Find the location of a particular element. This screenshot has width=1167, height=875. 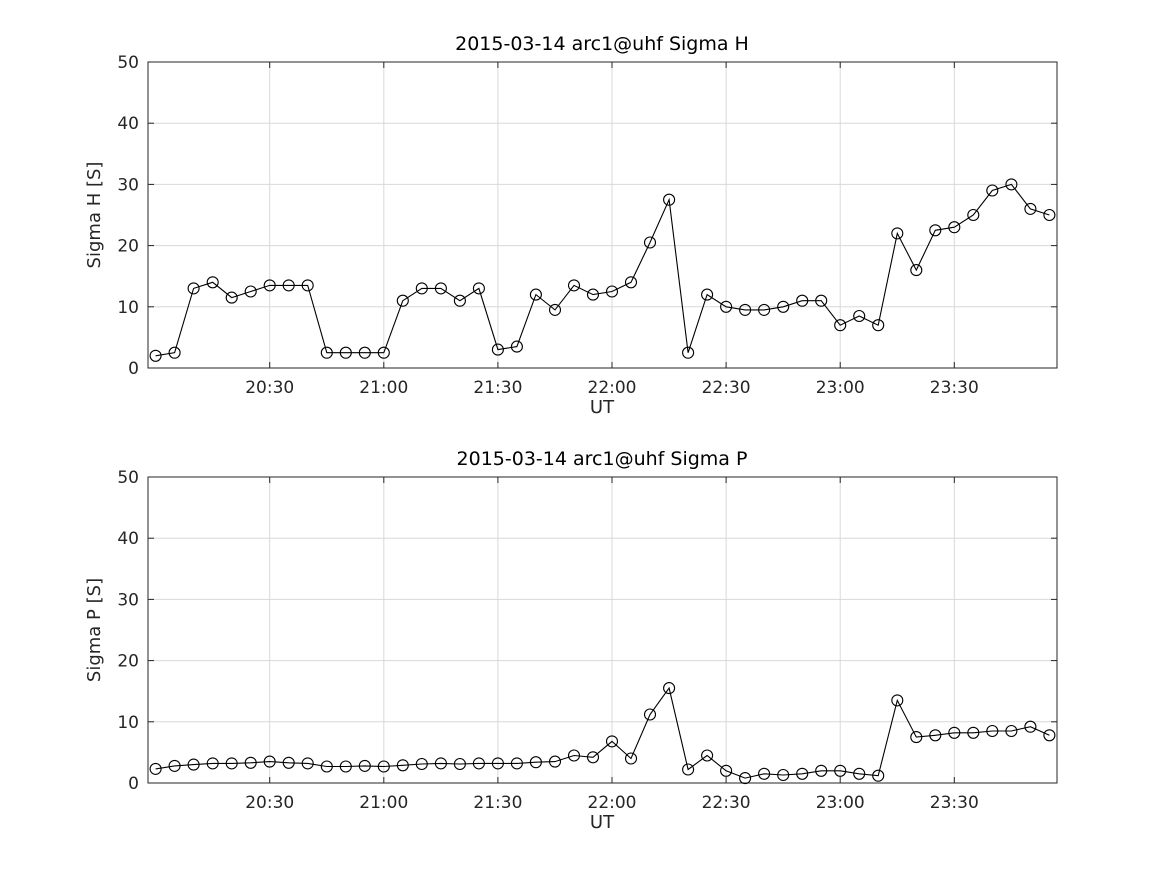

sigma-p-series is located at coordinates (602, 733).